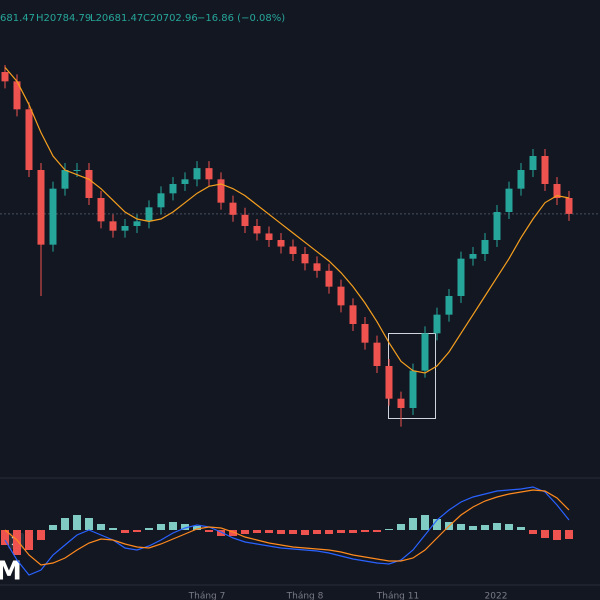  What do you see at coordinates (305, 596) in the screenshot?
I see `x-tick-label: Tháng 8` at bounding box center [305, 596].